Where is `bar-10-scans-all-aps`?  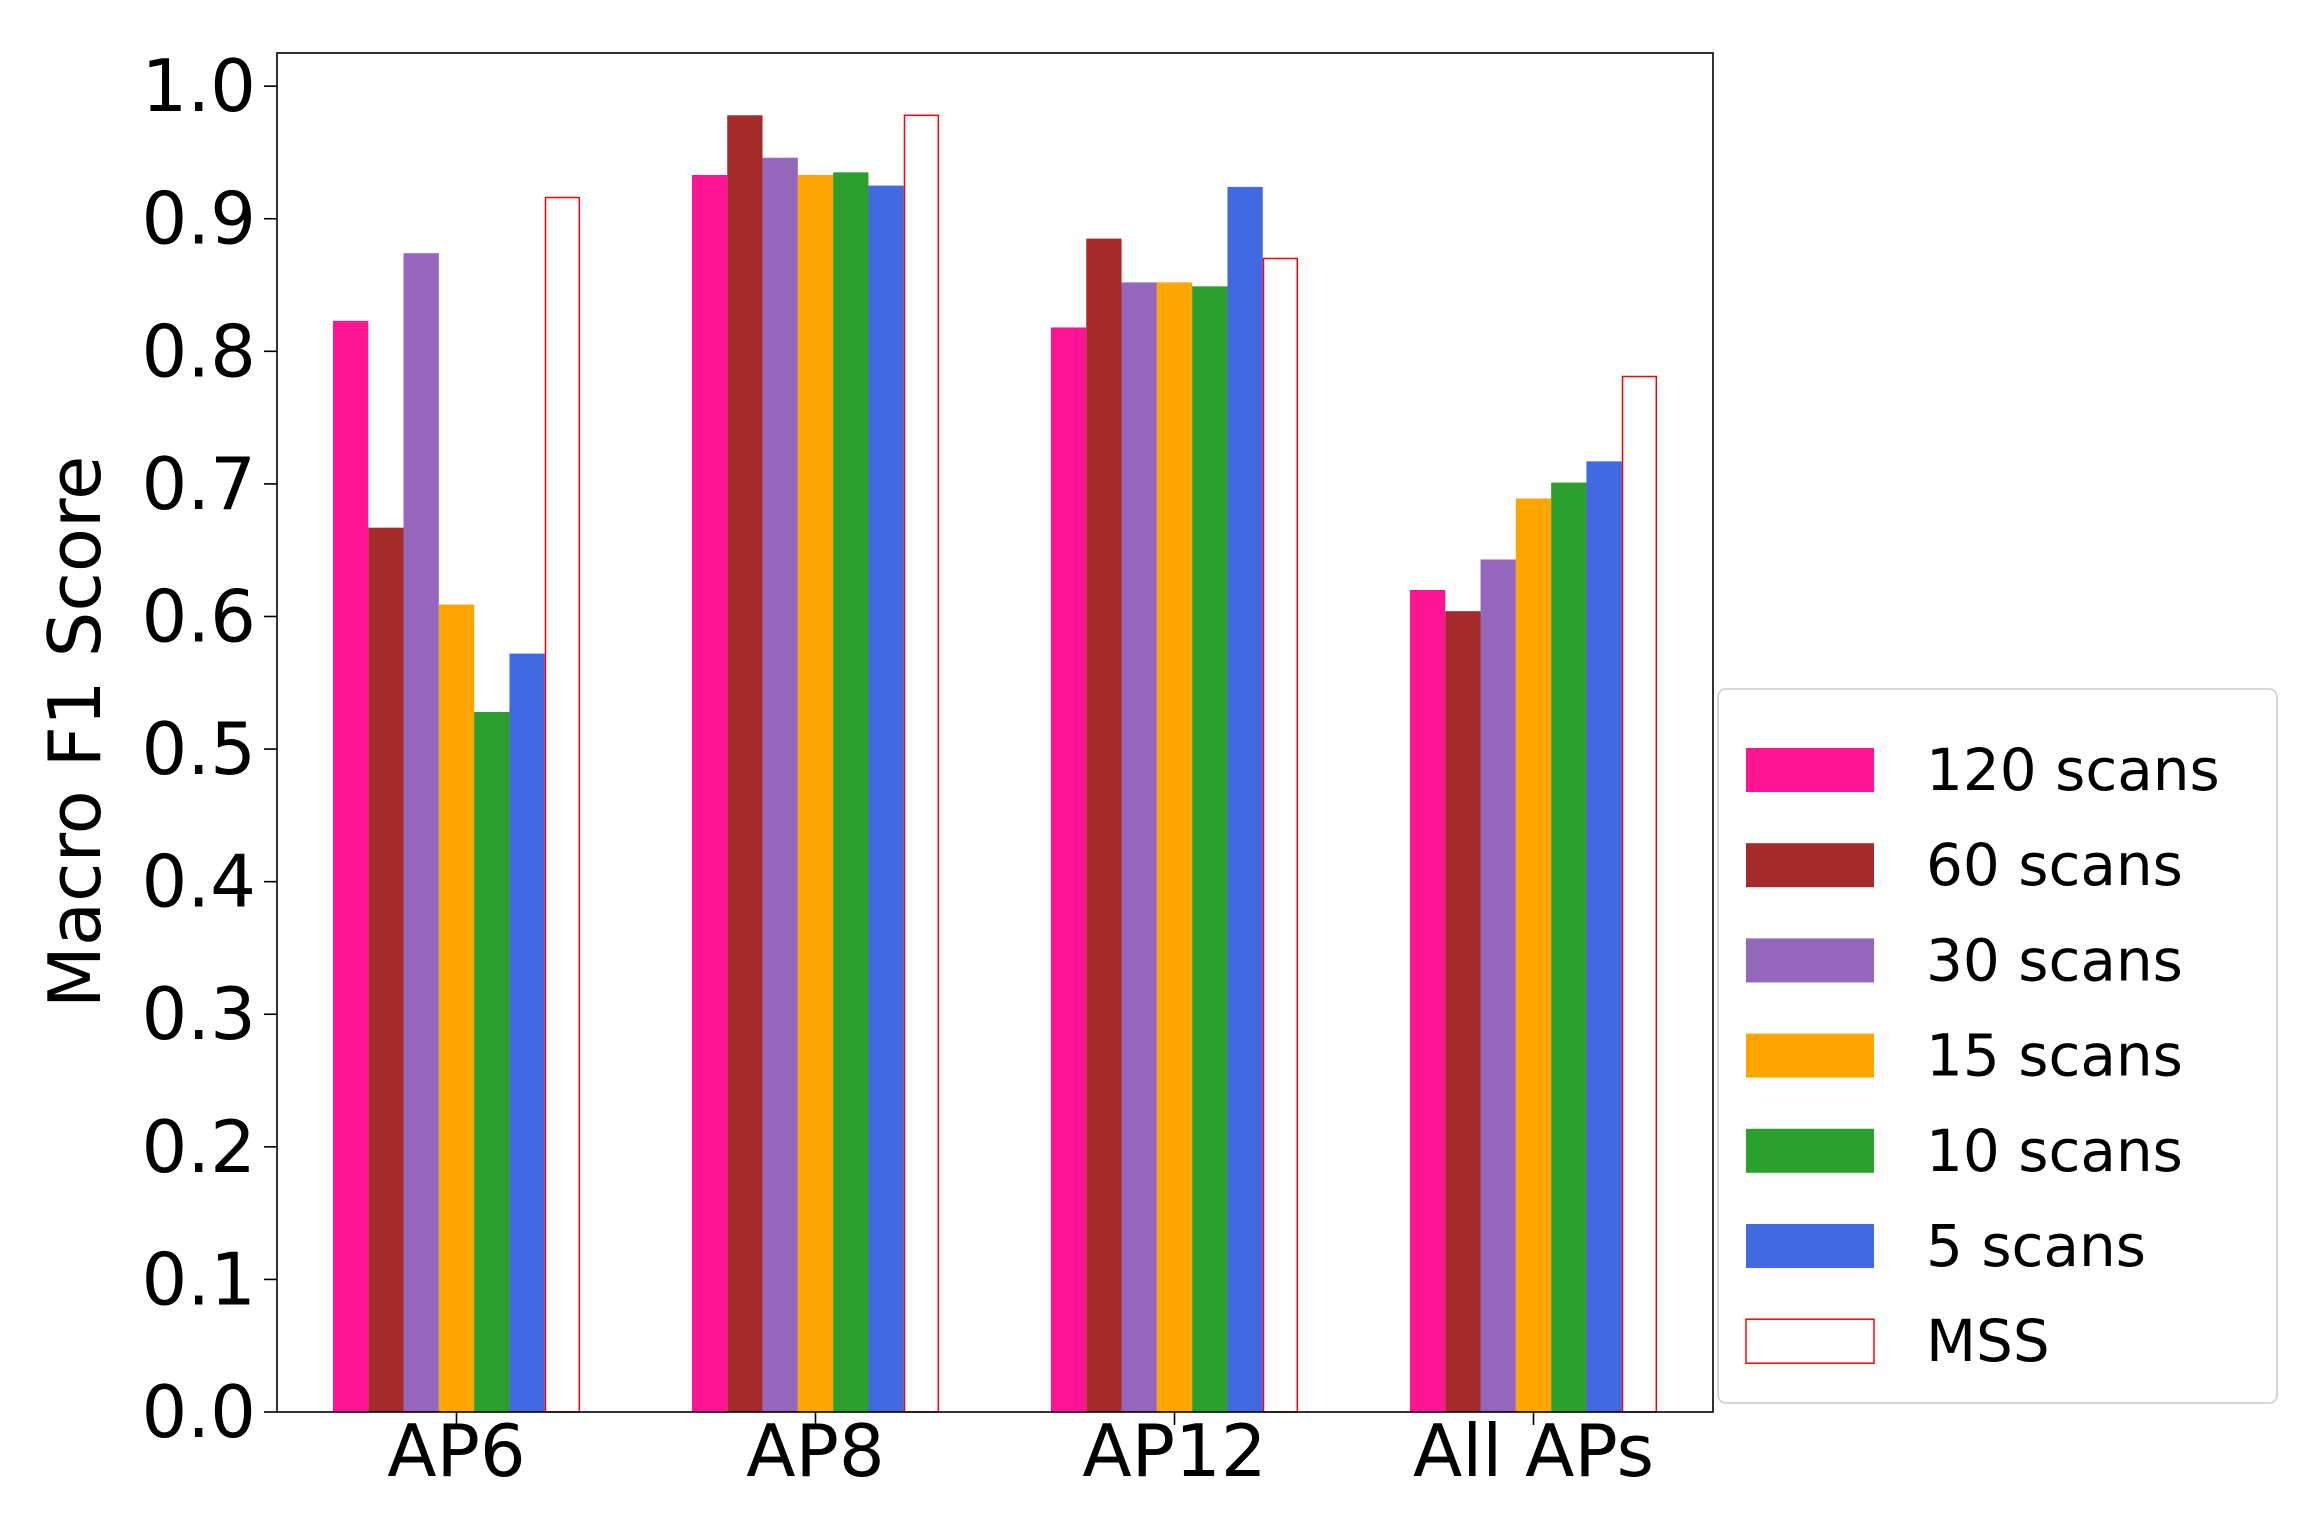 bar-10-scans-all-aps is located at coordinates (1569, 947).